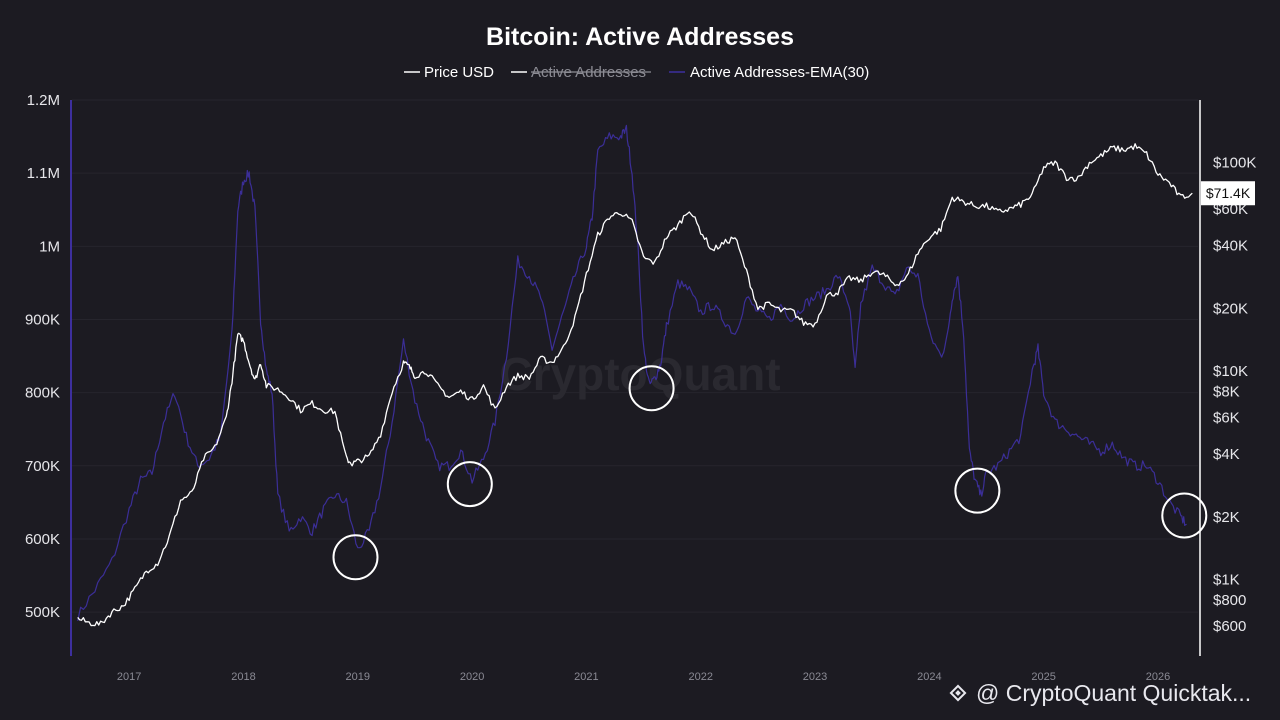 This screenshot has height=720, width=1280. I want to click on y-left-tick-label: 800K, so click(42, 393).